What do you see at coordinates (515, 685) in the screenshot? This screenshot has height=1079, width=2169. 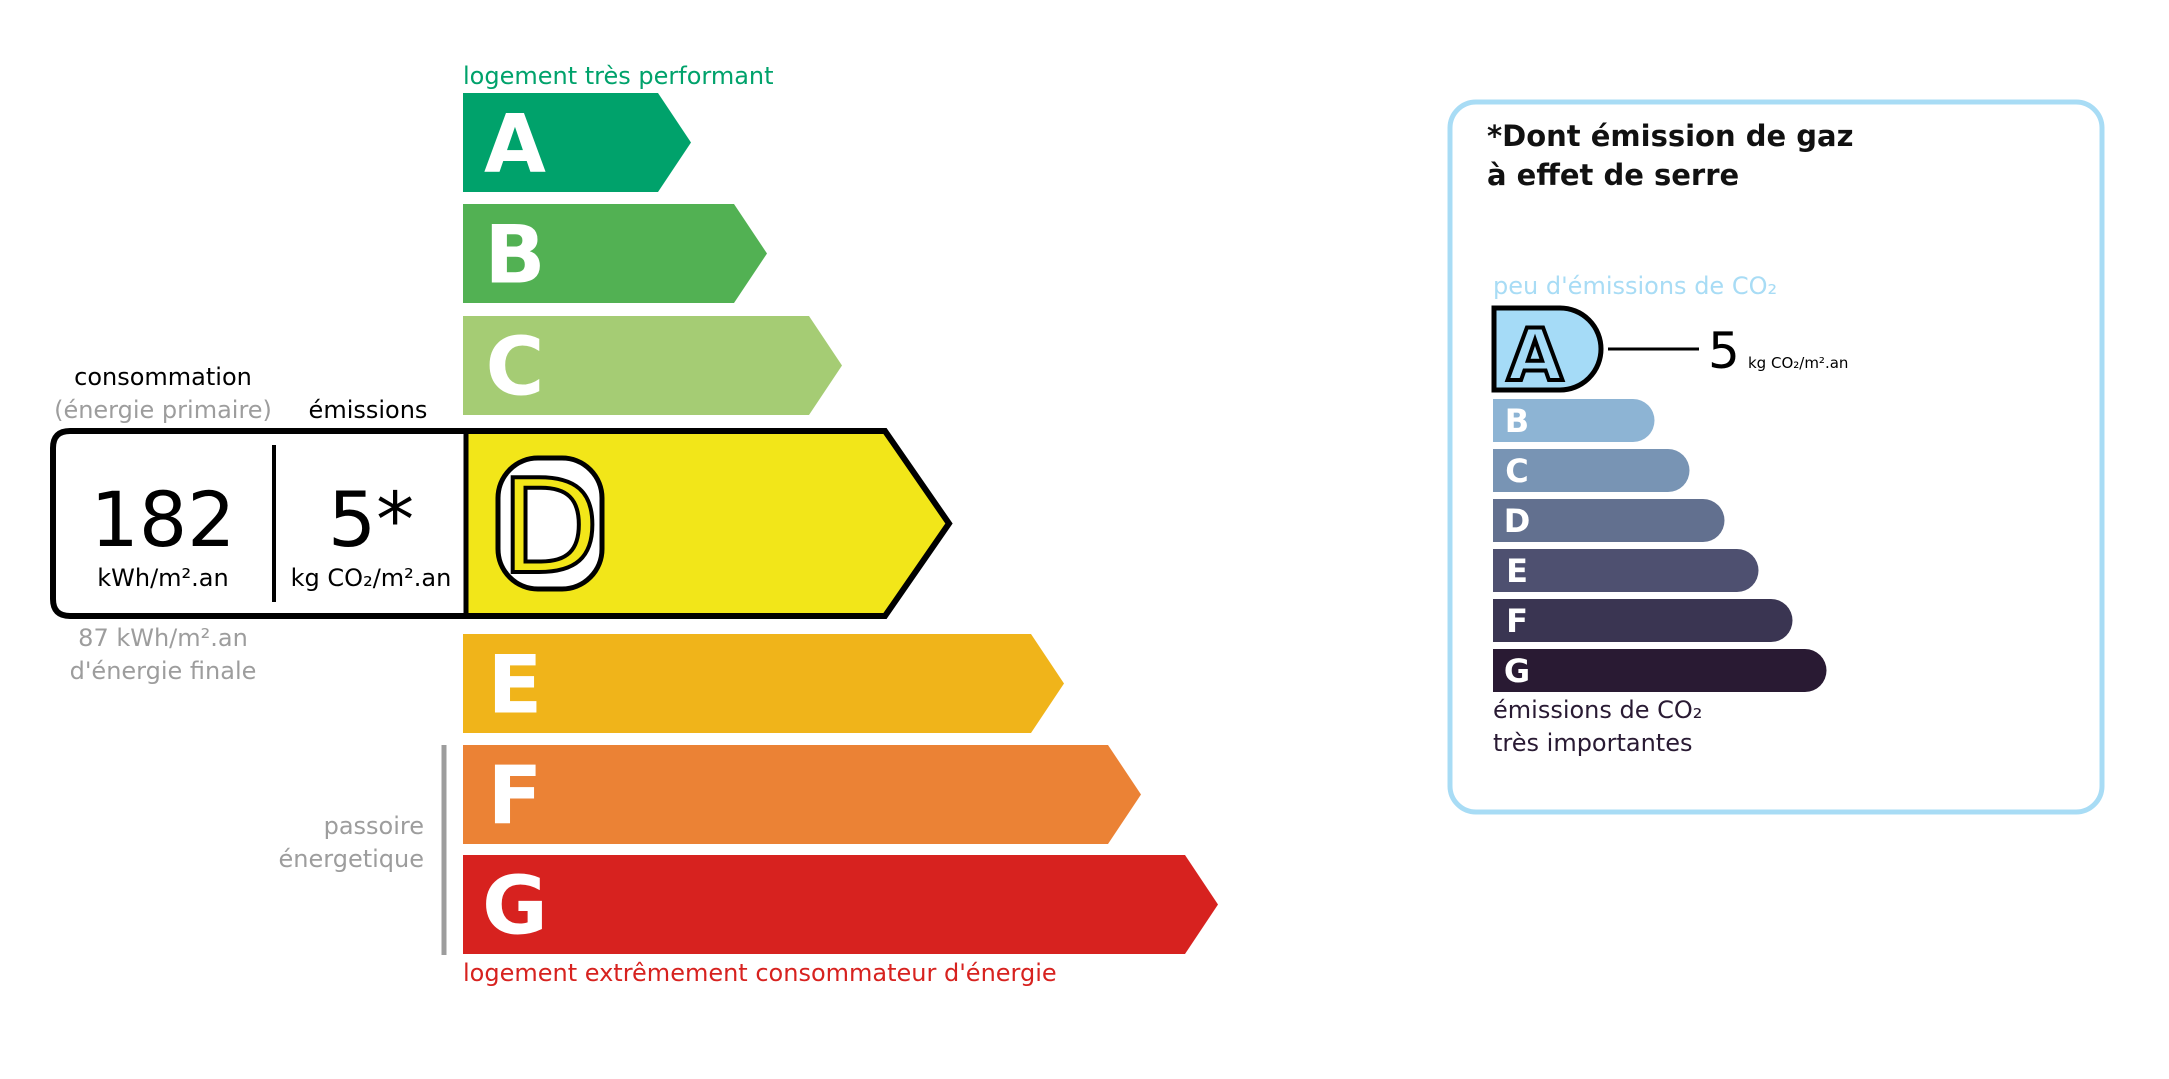 I see `energy-letter-e: E` at bounding box center [515, 685].